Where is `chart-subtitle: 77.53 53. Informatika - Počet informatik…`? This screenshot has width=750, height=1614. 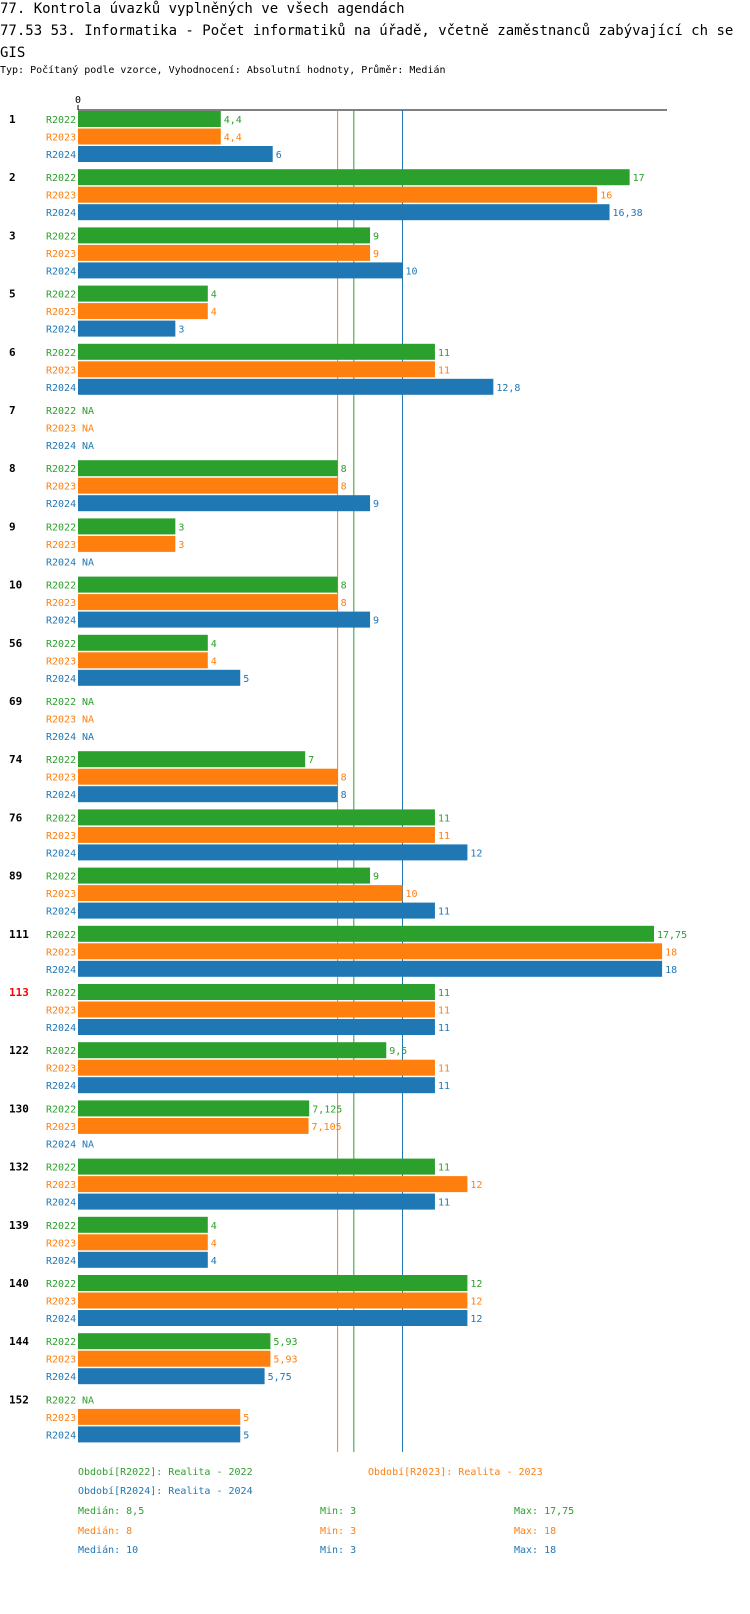
chart-subtitle: 77.53 53. Informatika - Počet informatik… is located at coordinates (367, 42).